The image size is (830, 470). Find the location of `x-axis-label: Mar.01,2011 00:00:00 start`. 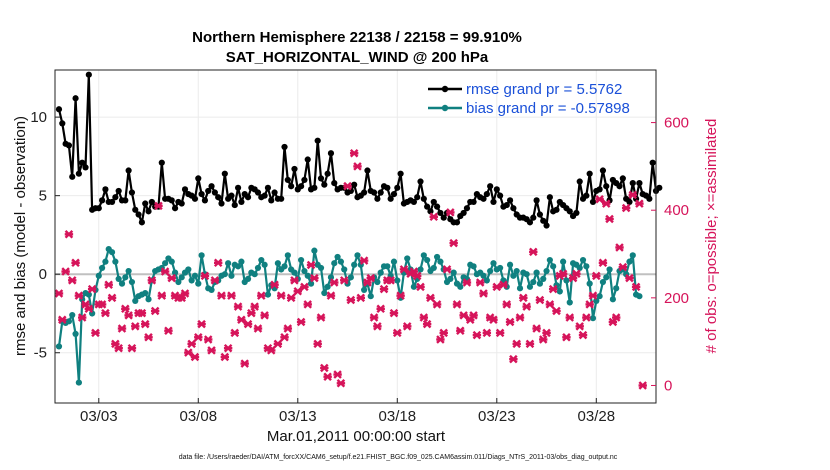

x-axis-label: Mar.01,2011 00:00:00 start is located at coordinates (356, 436).